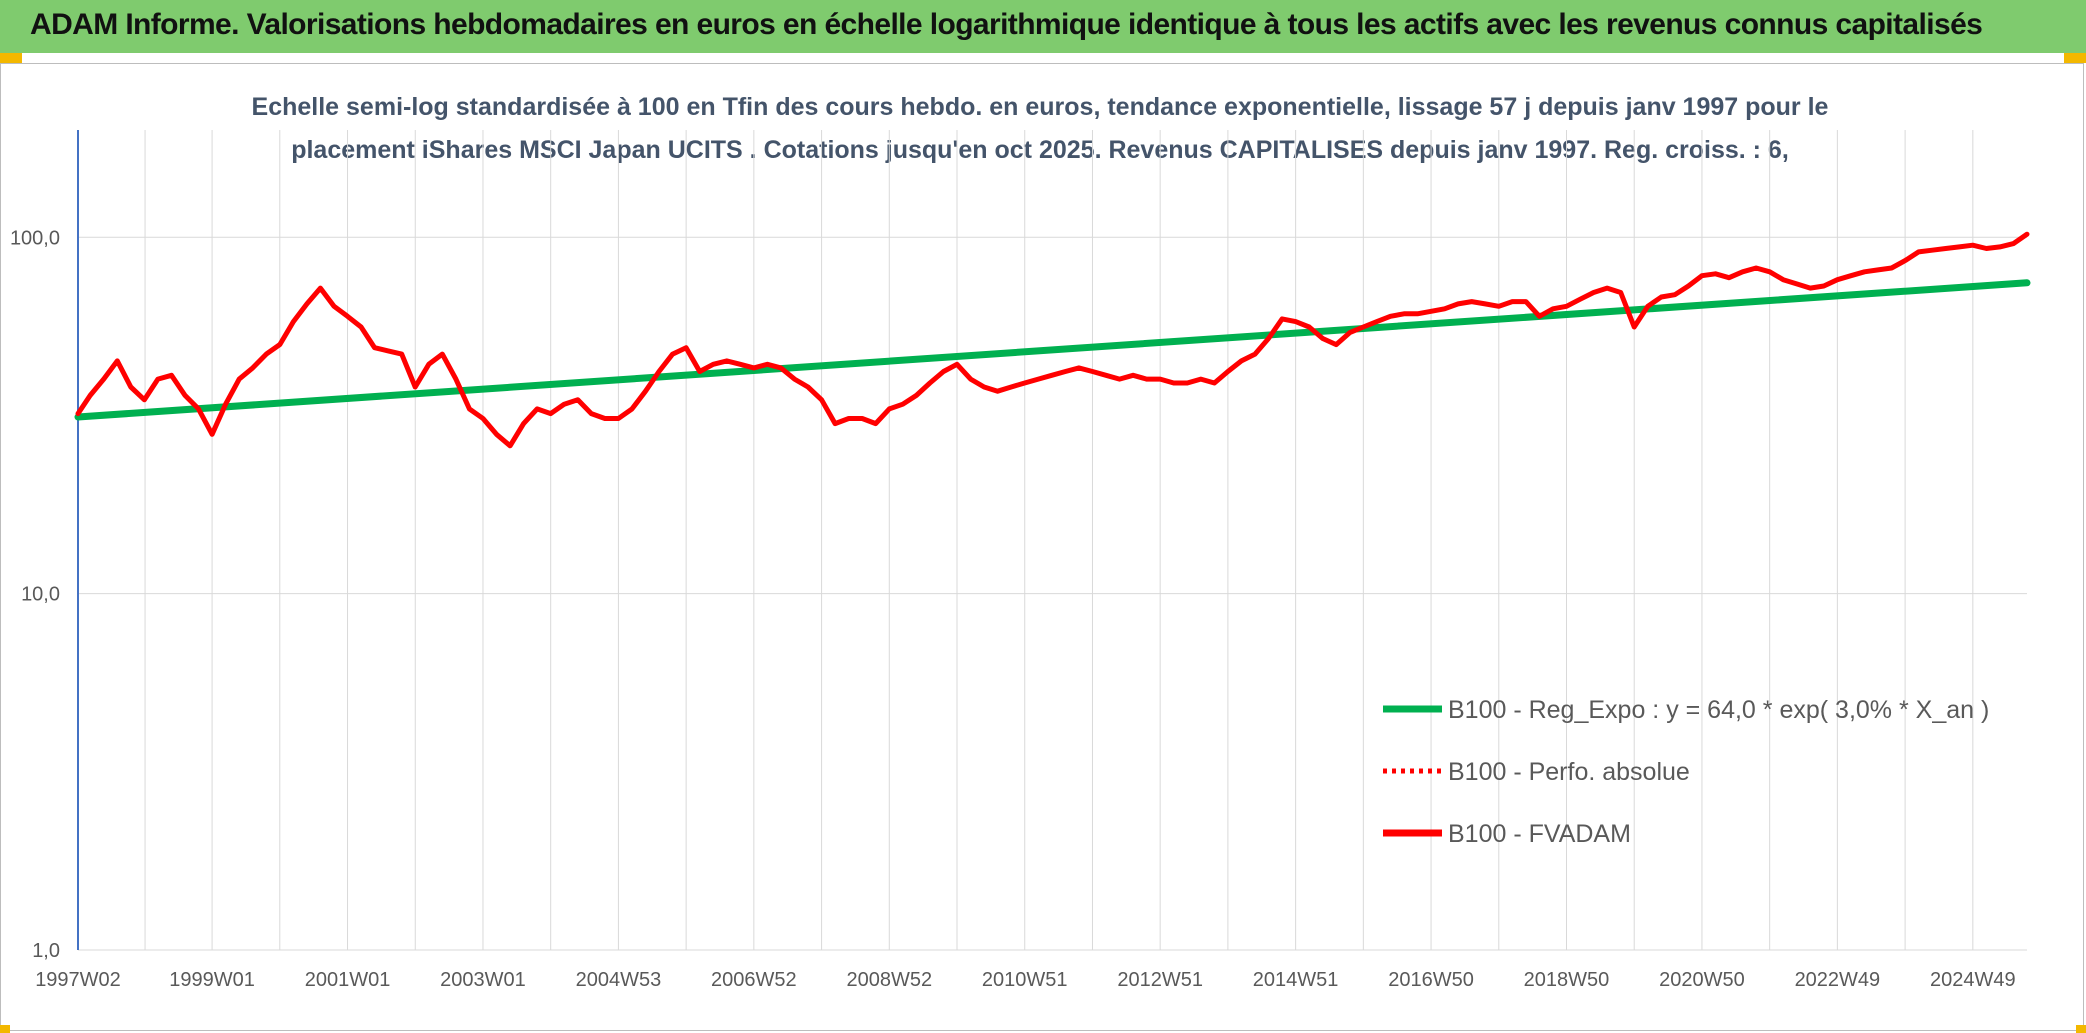 This screenshot has width=2086, height=1033. What do you see at coordinates (46, 951) in the screenshot?
I see `y-tick-label: 1,0` at bounding box center [46, 951].